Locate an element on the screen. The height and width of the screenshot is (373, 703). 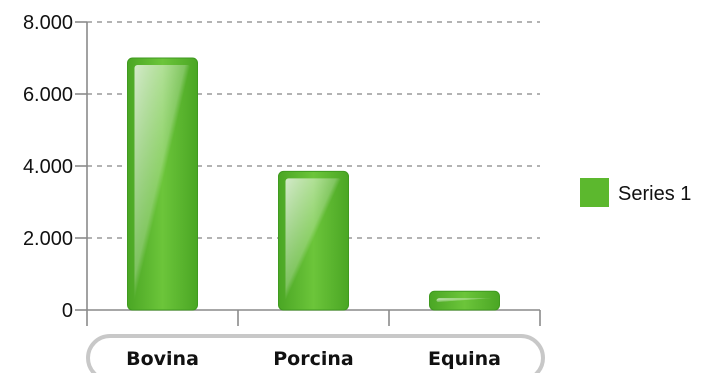
x-tick-label: Equina is located at coordinates (464, 359).